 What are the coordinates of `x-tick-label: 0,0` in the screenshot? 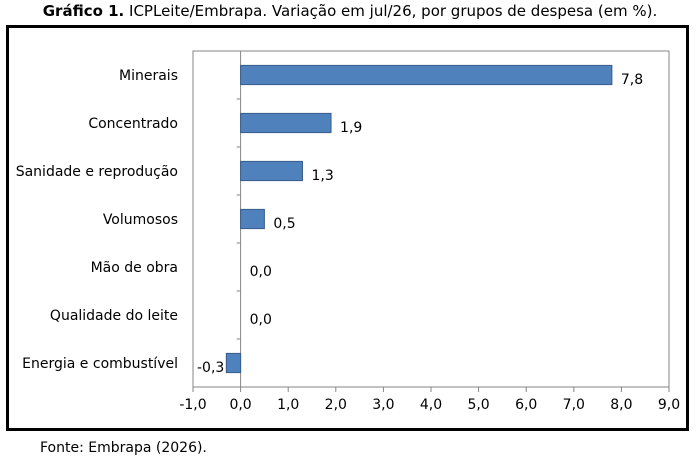 It's located at (240, 405).